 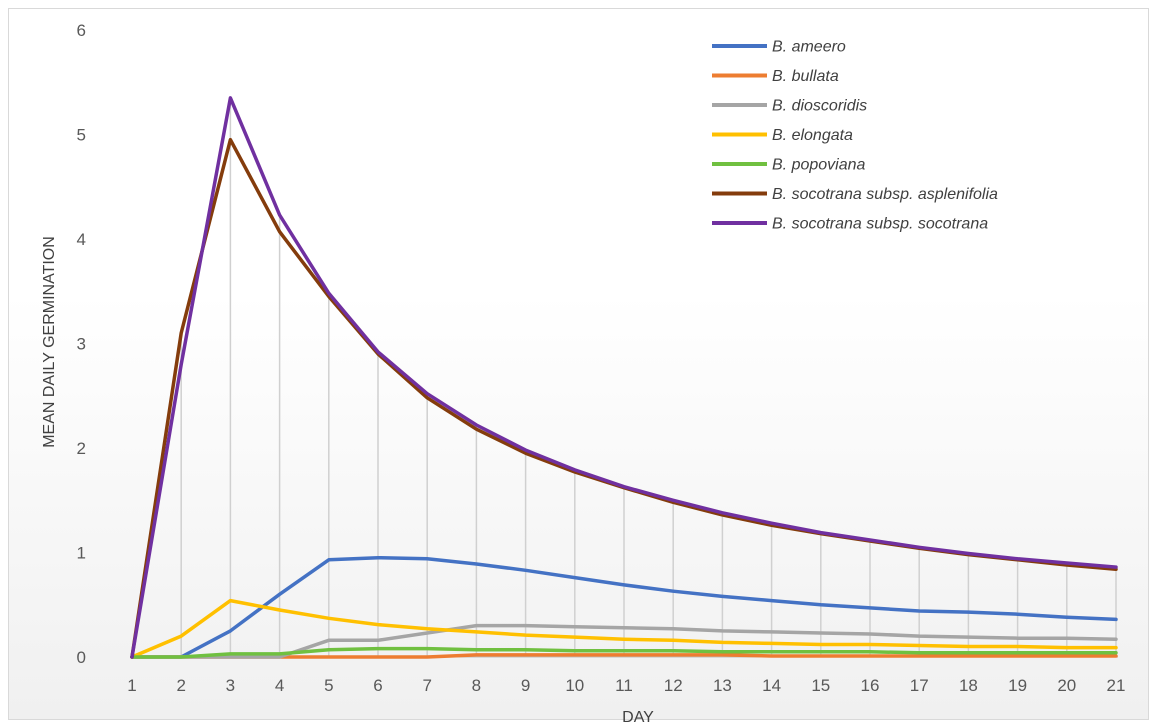 I want to click on legend-label: B. popoviana, so click(x=819, y=165).